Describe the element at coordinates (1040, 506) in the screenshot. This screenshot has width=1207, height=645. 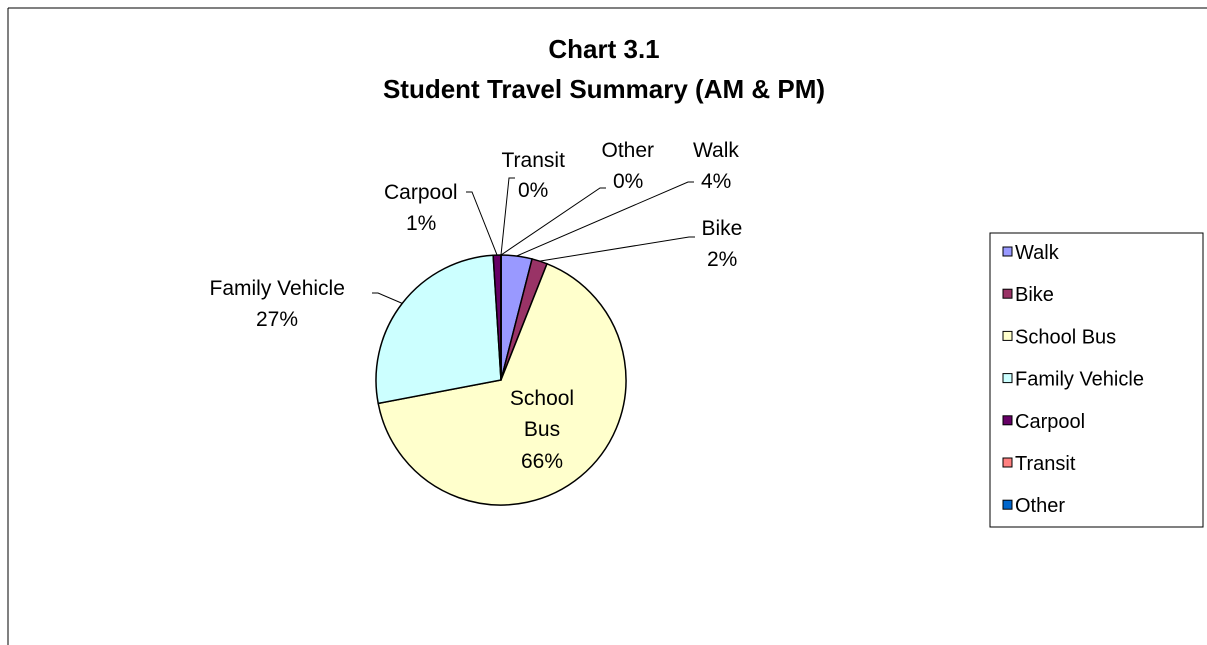
I see `legend-label: Other` at that location.